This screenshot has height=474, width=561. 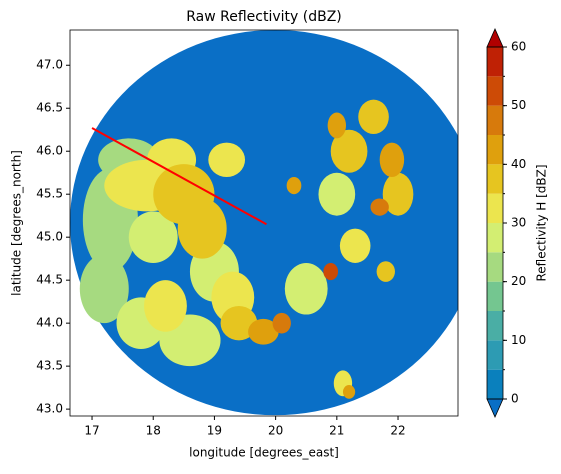 What do you see at coordinates (518, 340) in the screenshot?
I see `colorbar-tick-label: 10` at bounding box center [518, 340].